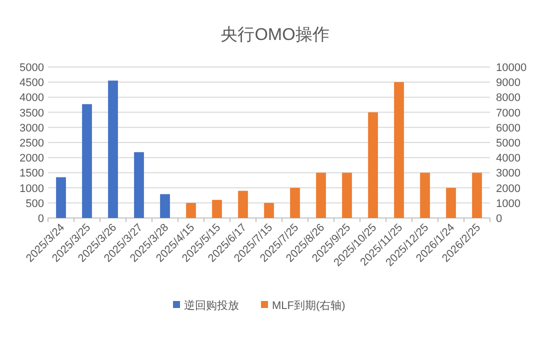 This screenshot has height=341, width=550. Describe the element at coordinates (508, 98) in the screenshot. I see `y2-tick-label: 8000` at that location.